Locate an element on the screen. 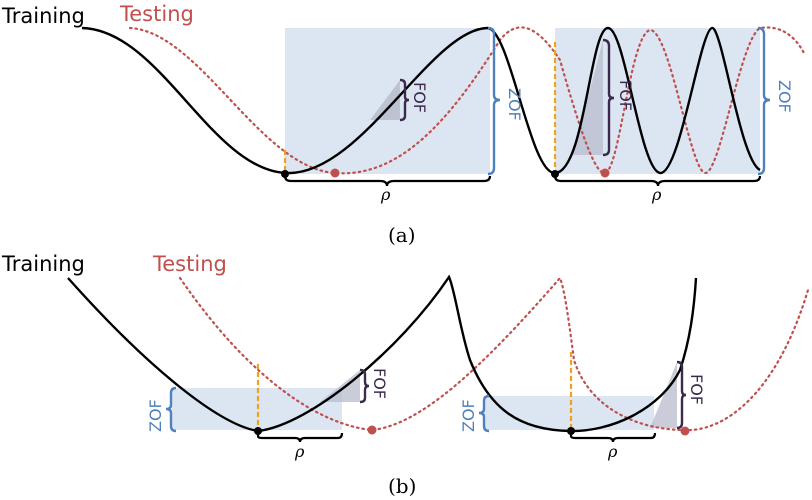  zof-label-b-left: ZOF is located at coordinates (155, 415).